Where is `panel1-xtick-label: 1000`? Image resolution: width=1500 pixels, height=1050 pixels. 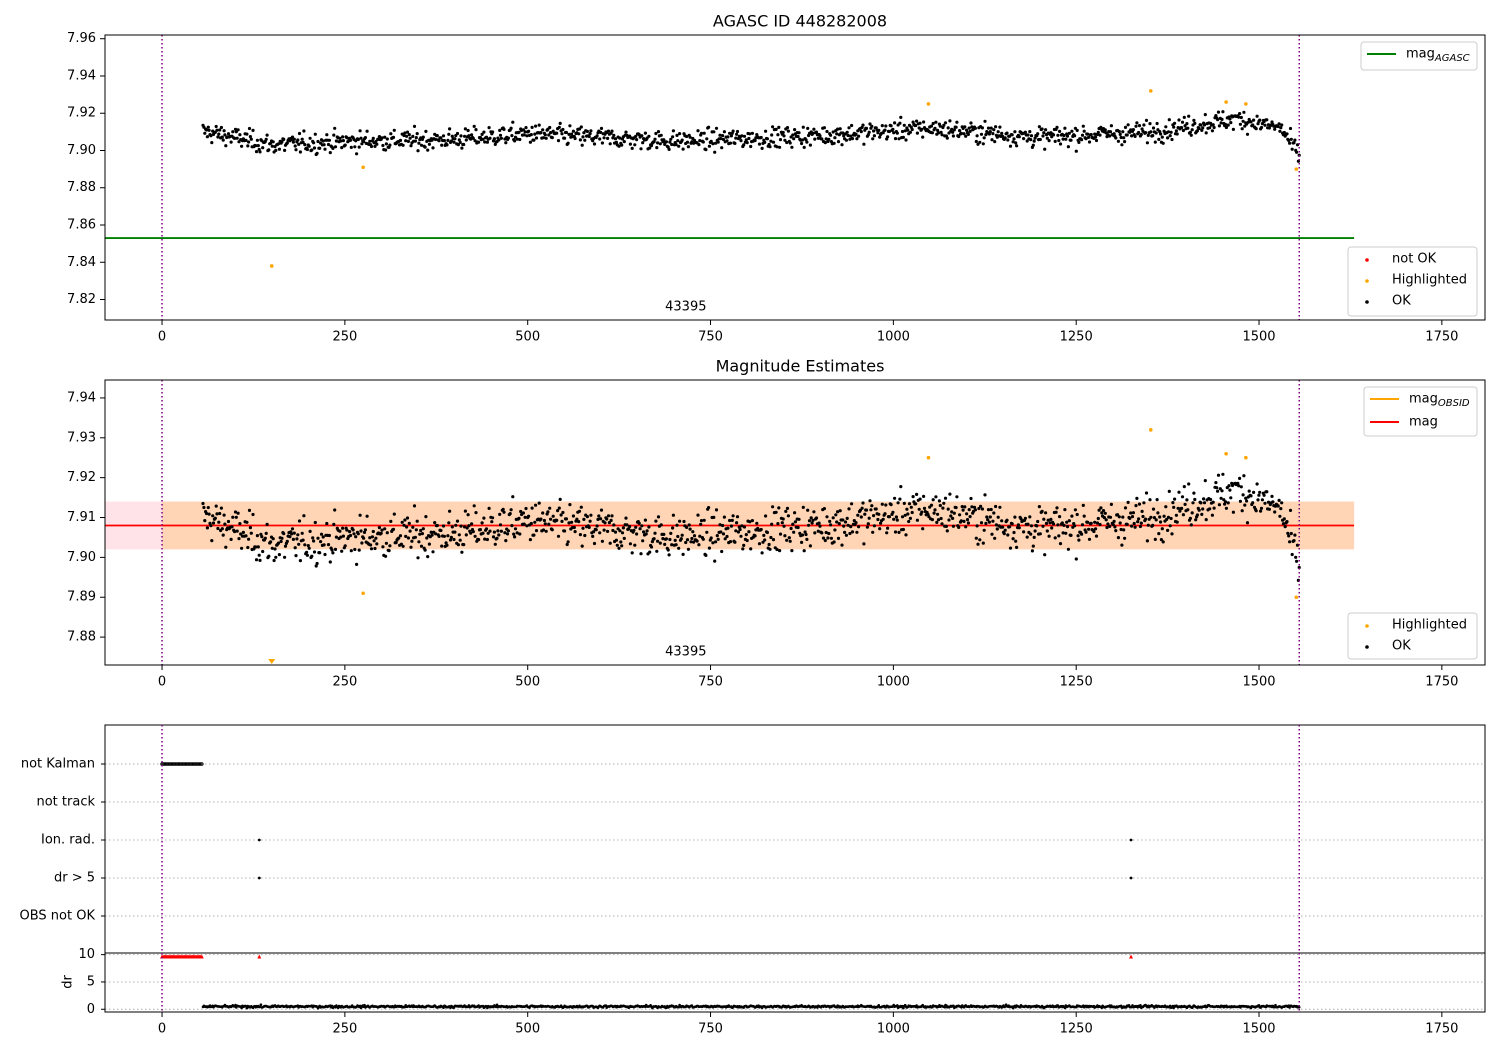
panel1-xtick-label: 1000 is located at coordinates (893, 337).